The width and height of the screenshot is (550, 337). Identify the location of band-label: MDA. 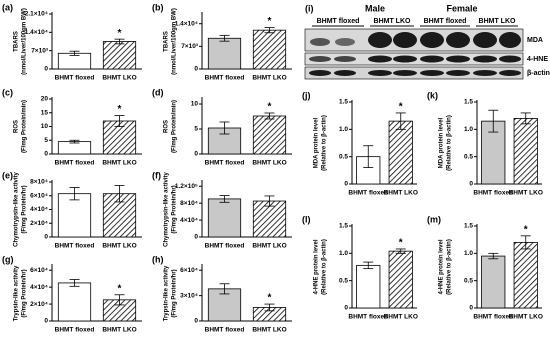
(535, 40).